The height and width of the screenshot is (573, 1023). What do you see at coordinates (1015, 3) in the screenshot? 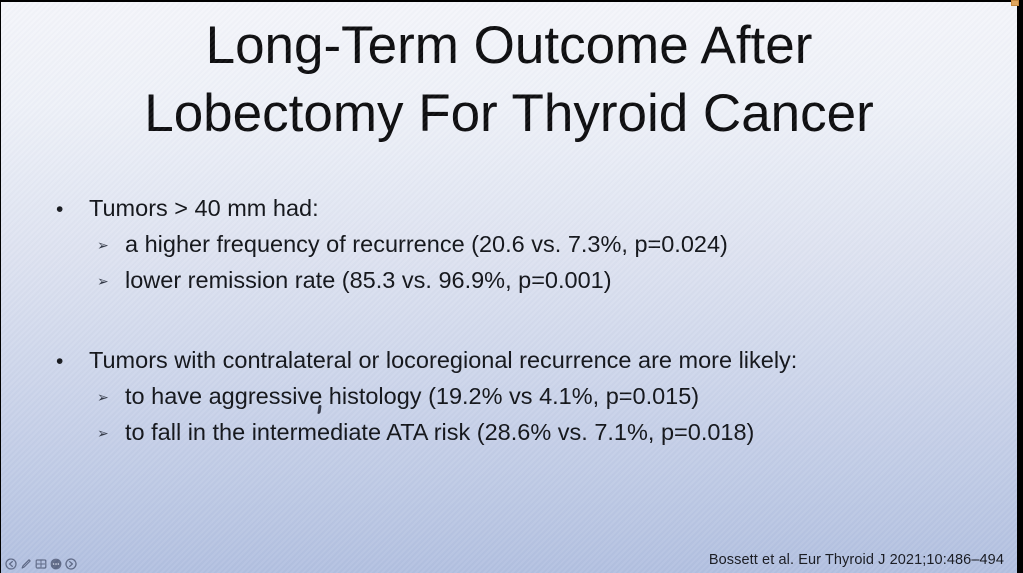
I see `top-right-notification-dot` at bounding box center [1015, 3].